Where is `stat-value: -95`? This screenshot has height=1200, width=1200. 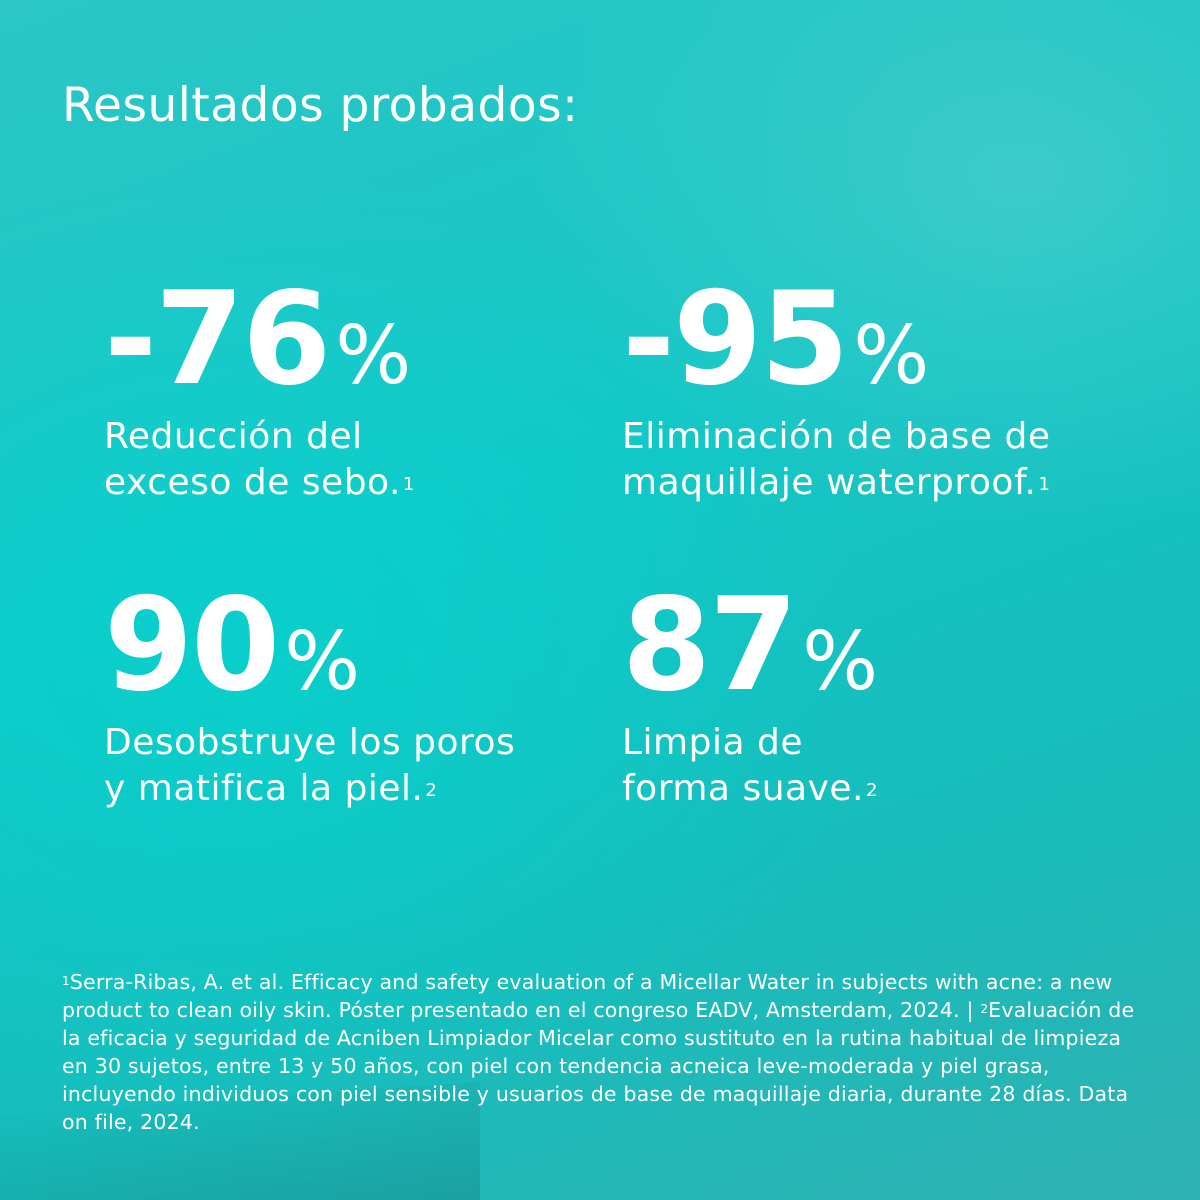
stat-value: -95 is located at coordinates (735, 339).